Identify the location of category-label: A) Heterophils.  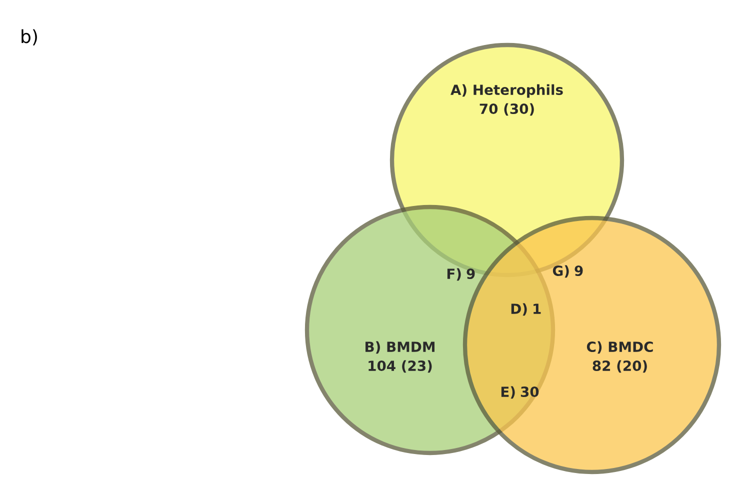
(506, 91).